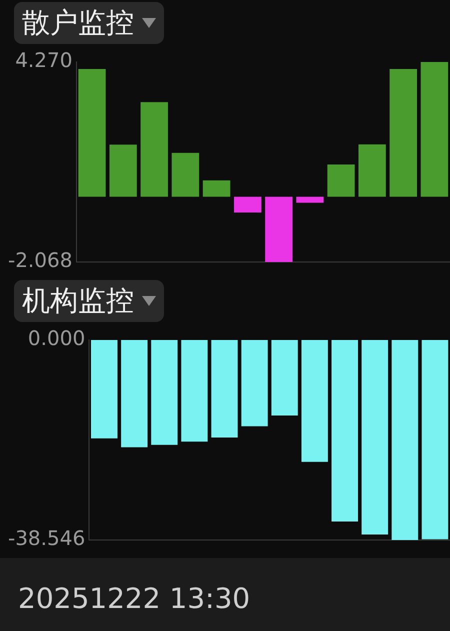 The image size is (450, 631). What do you see at coordinates (57, 338) in the screenshot?
I see `y-tick-label: 0.000` at bounding box center [57, 338].